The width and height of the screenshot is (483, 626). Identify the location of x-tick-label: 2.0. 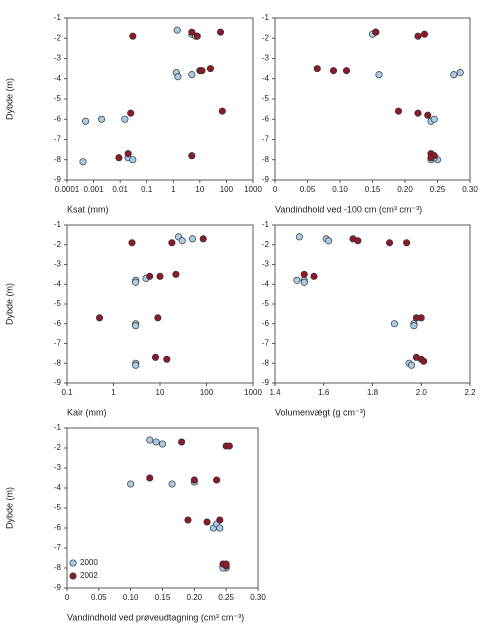
(422, 392).